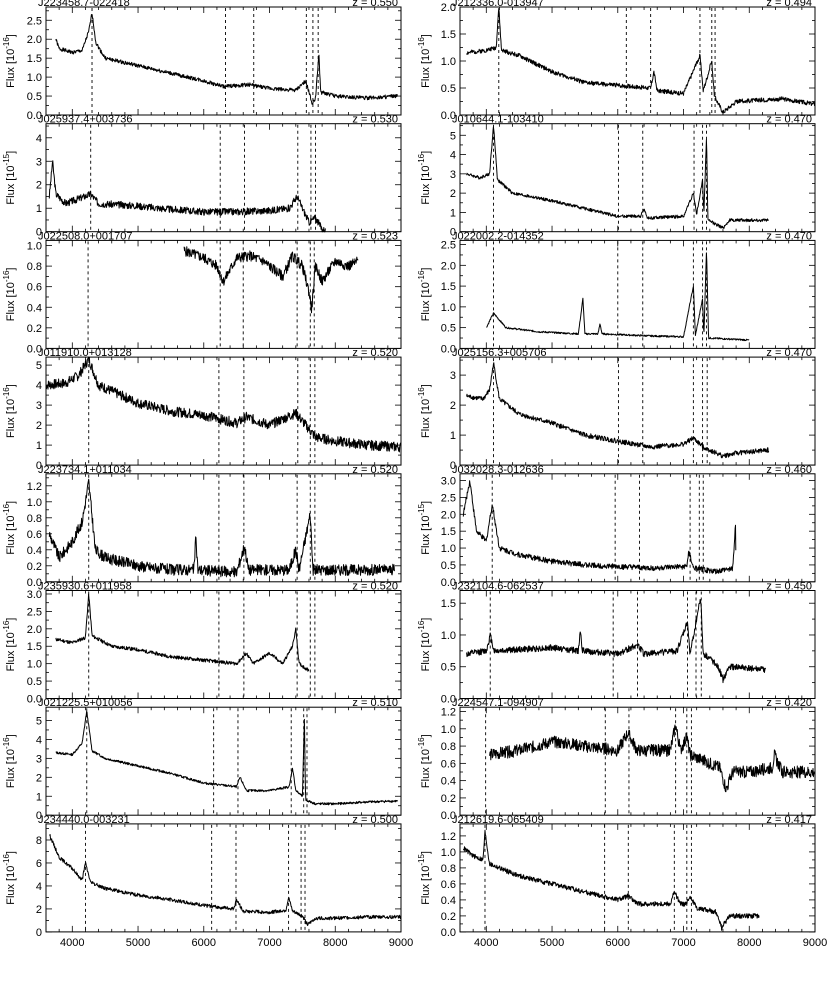 This screenshot has width=830, height=986. I want to click on y-tick-label: 5, so click(453, 136).